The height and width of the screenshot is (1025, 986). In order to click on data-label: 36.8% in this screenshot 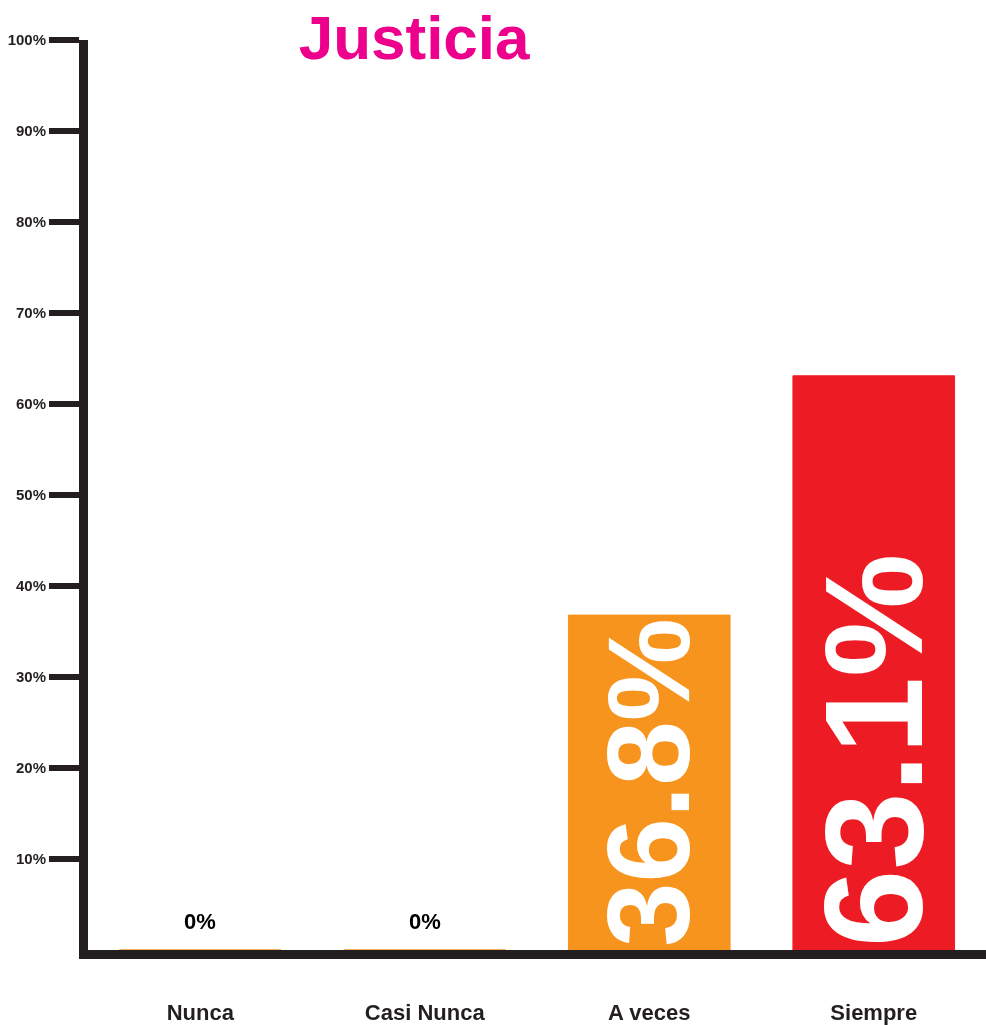, I will do `click(649, 782)`.